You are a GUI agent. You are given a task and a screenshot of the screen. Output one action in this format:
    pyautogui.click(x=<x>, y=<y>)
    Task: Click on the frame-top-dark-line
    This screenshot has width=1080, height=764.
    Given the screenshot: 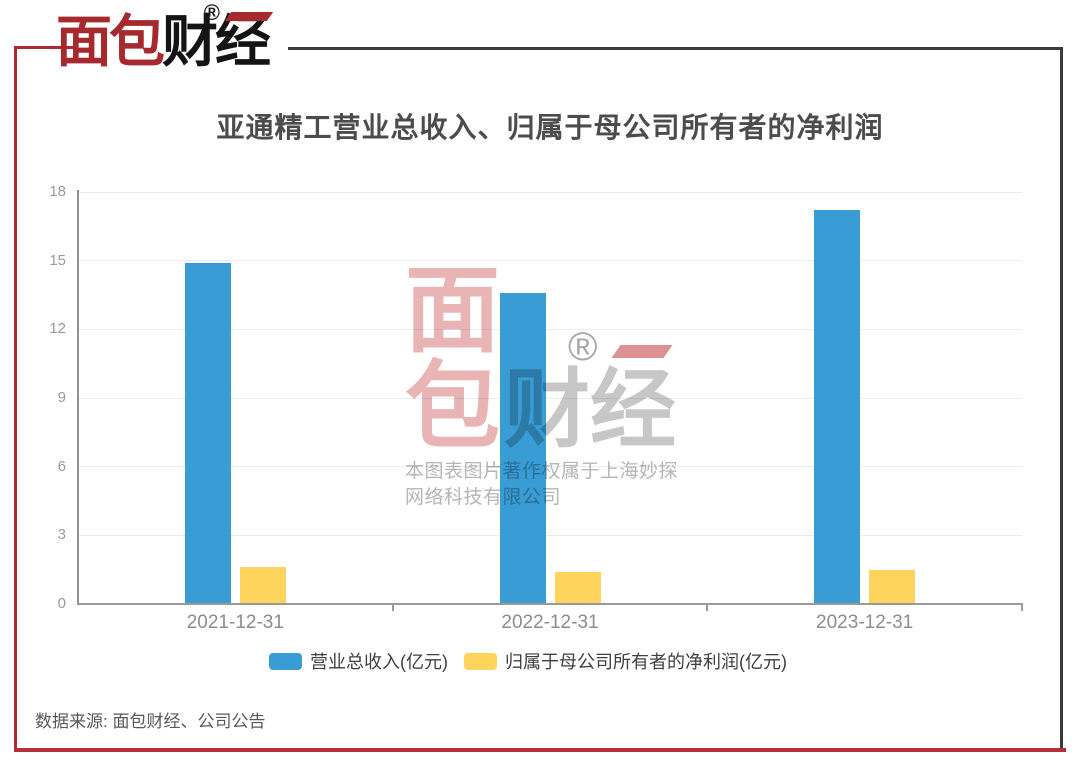 What is the action you would take?
    pyautogui.click(x=675, y=48)
    